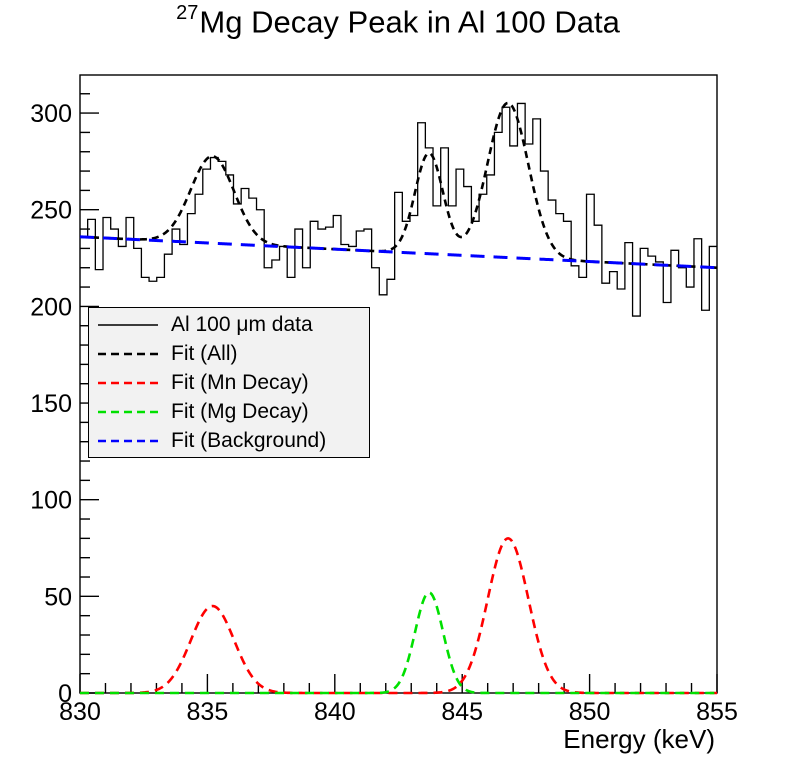 The image size is (796, 772). What do you see at coordinates (187, 13) in the screenshot?
I see `chart-title-isotope-superscript: 27` at bounding box center [187, 13].